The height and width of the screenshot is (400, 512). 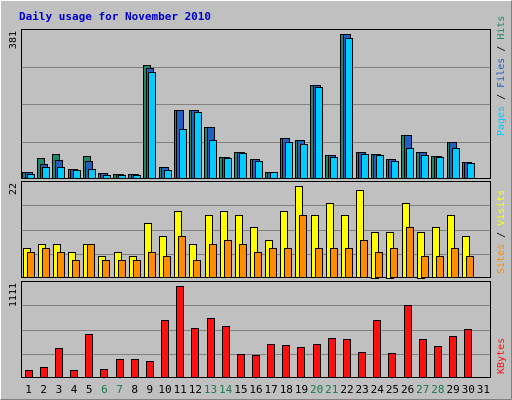 I want to click on x-tick-label-3: 3, so click(x=59, y=389).